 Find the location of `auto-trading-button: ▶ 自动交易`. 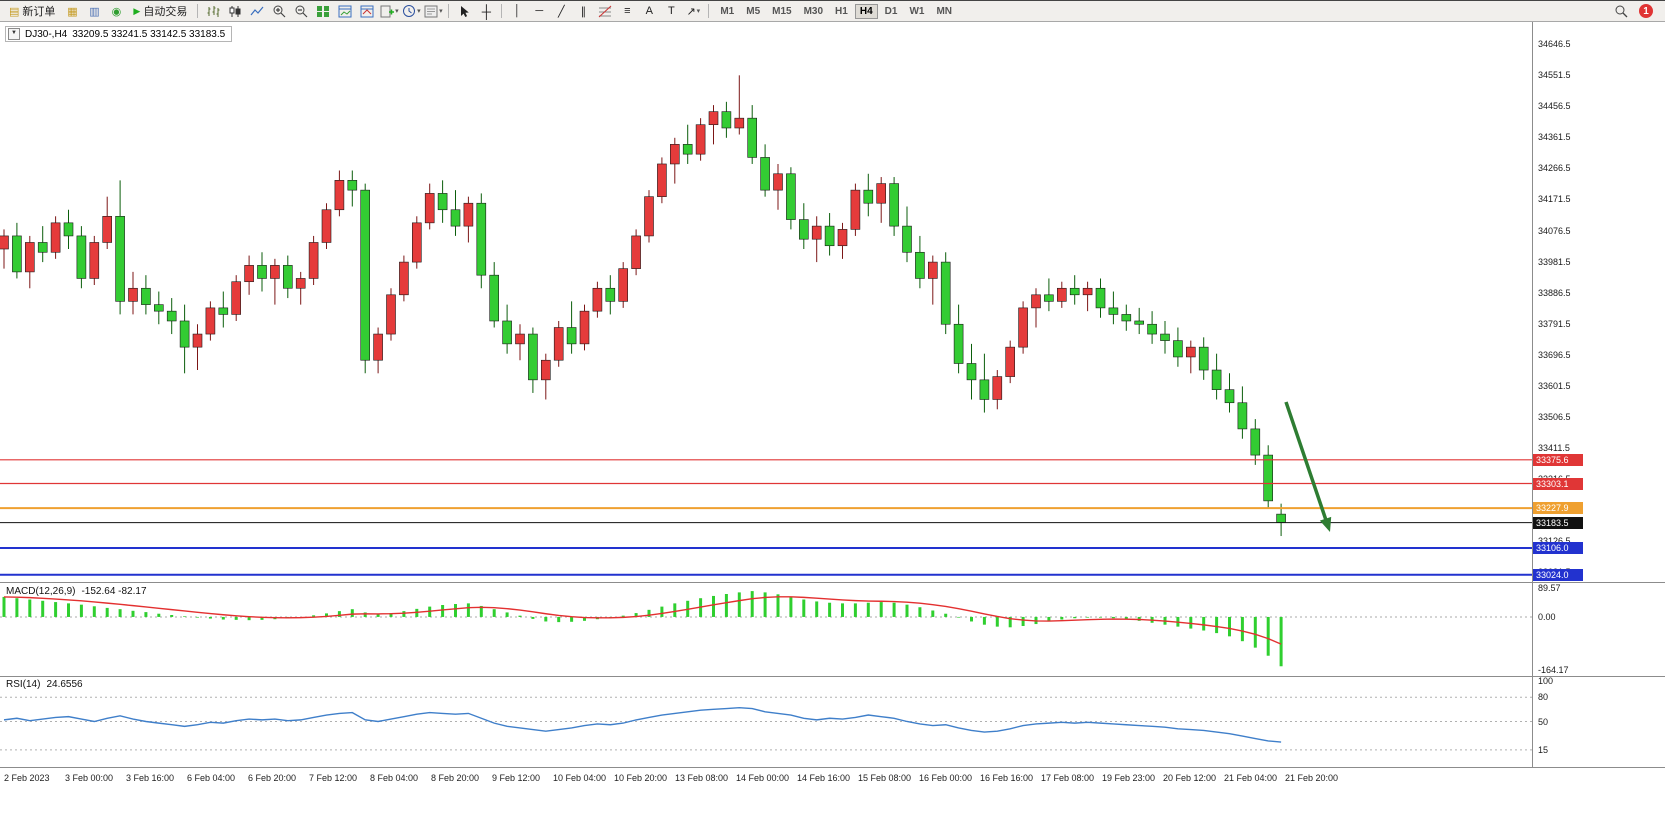

auto-trading-button: ▶ 自动交易 is located at coordinates (160, 11).